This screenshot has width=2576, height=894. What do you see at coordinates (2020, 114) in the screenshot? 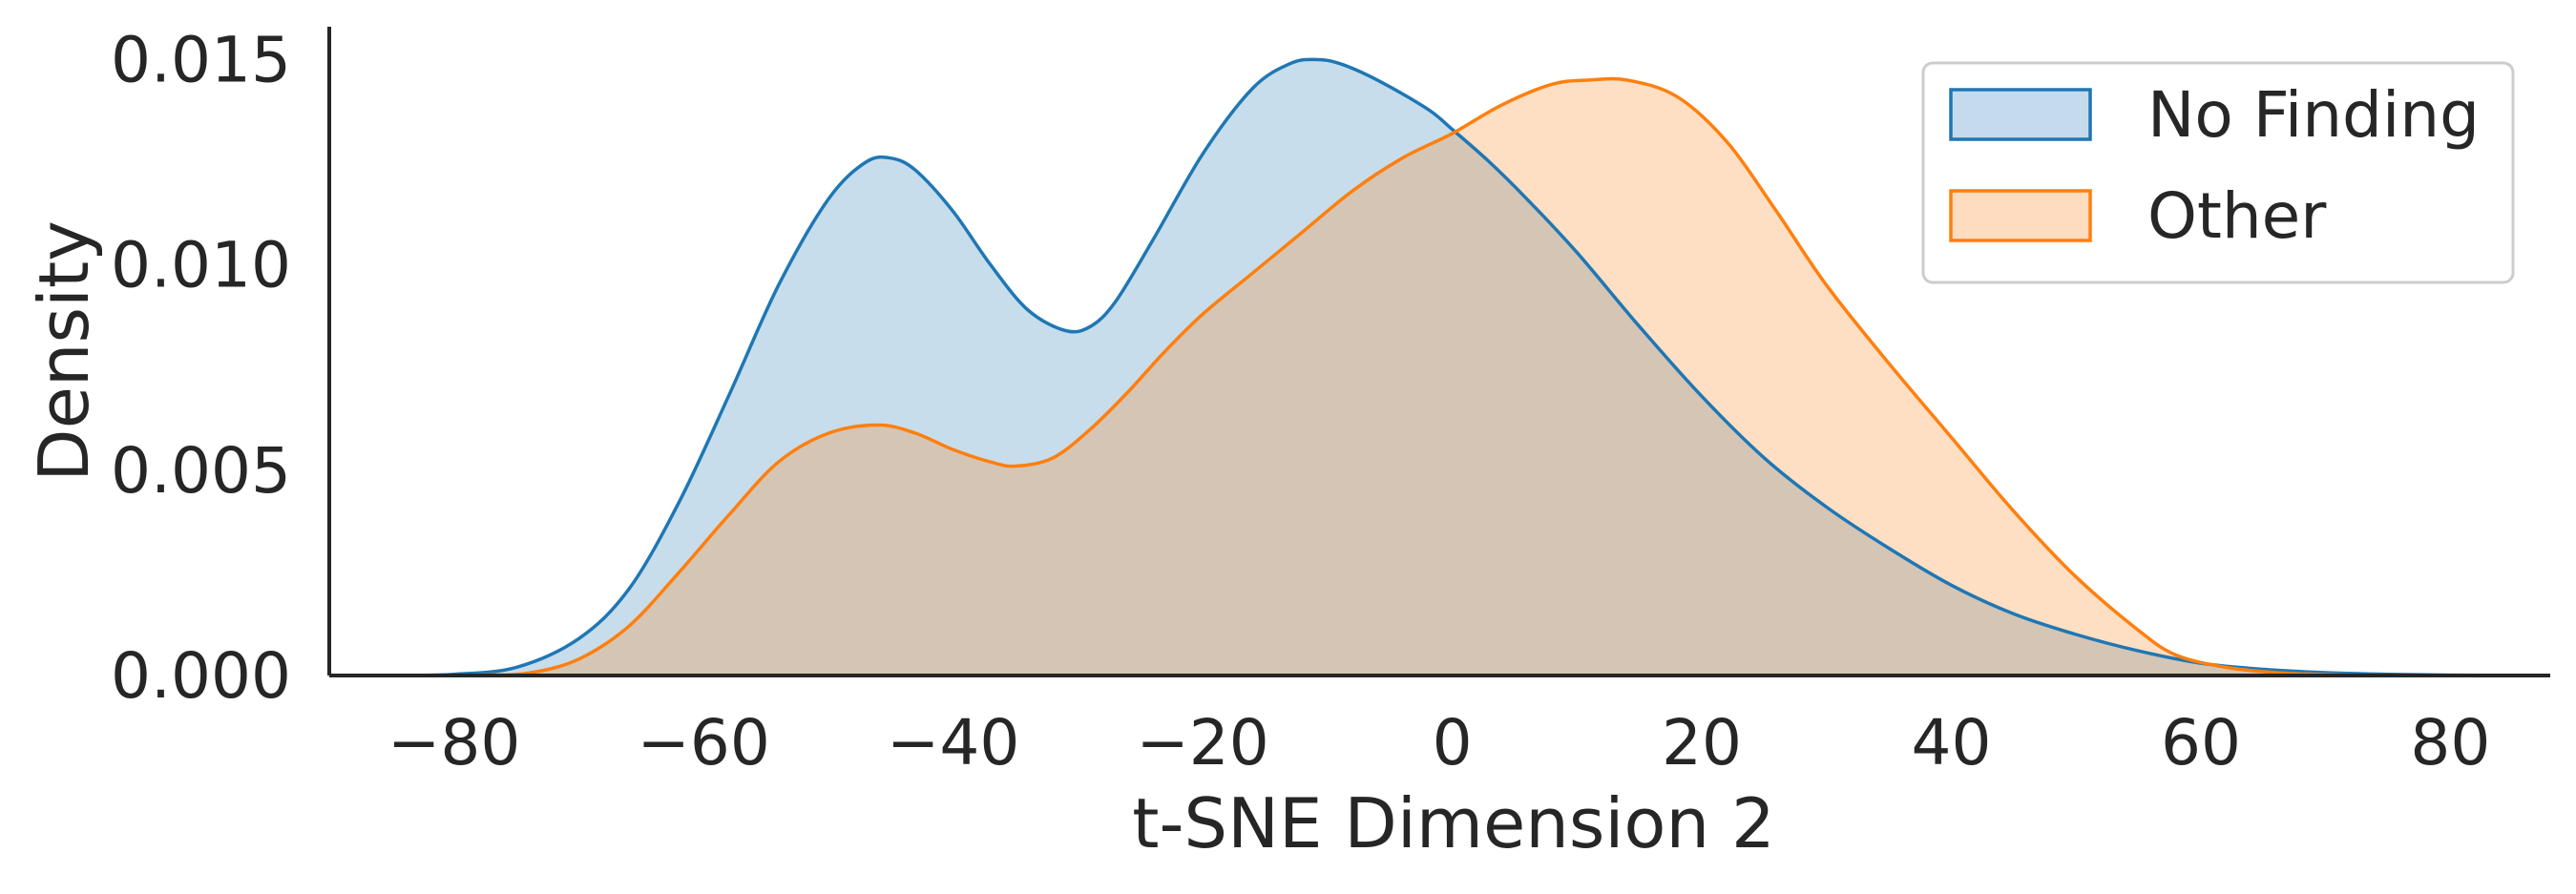
I see `legend-swatch-no-finding` at bounding box center [2020, 114].